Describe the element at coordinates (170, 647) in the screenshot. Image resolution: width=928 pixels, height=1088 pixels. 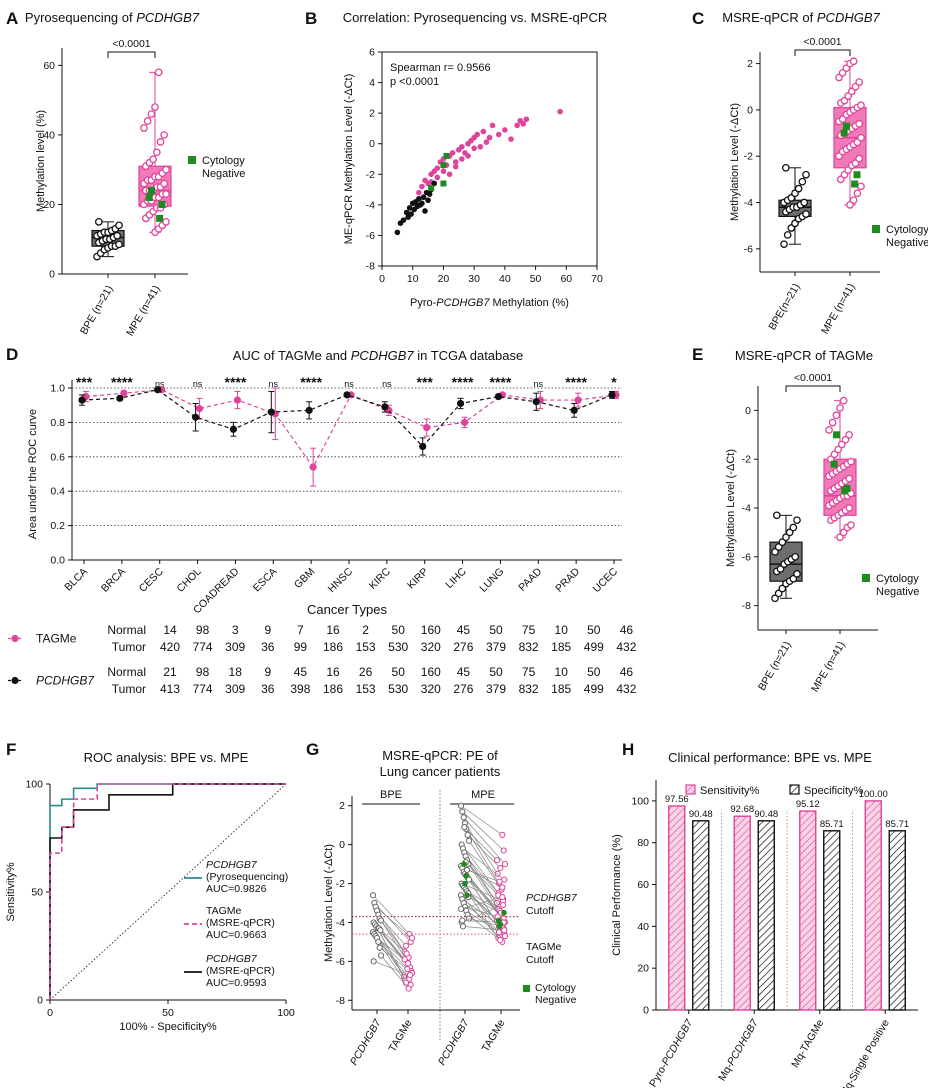
I see `table-cell: 420` at that location.